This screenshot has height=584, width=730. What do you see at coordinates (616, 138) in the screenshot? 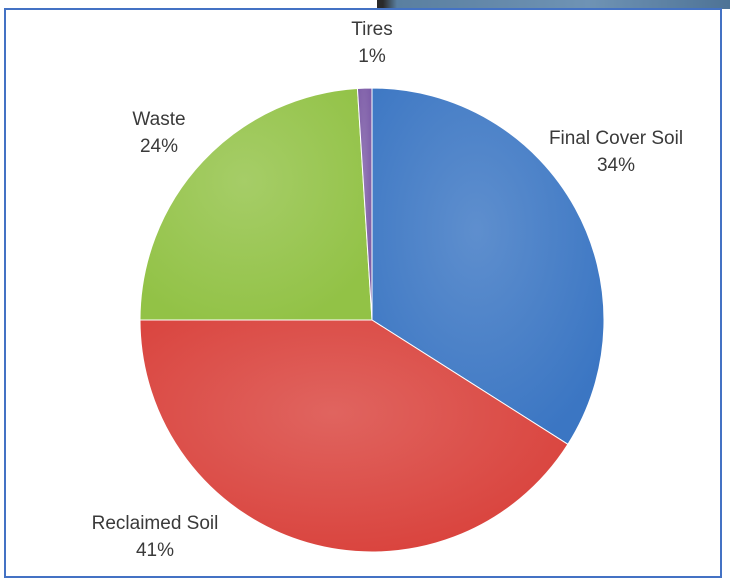
I see `slice-label-final-cover-soil-name: Final Cover Soil` at bounding box center [616, 138].